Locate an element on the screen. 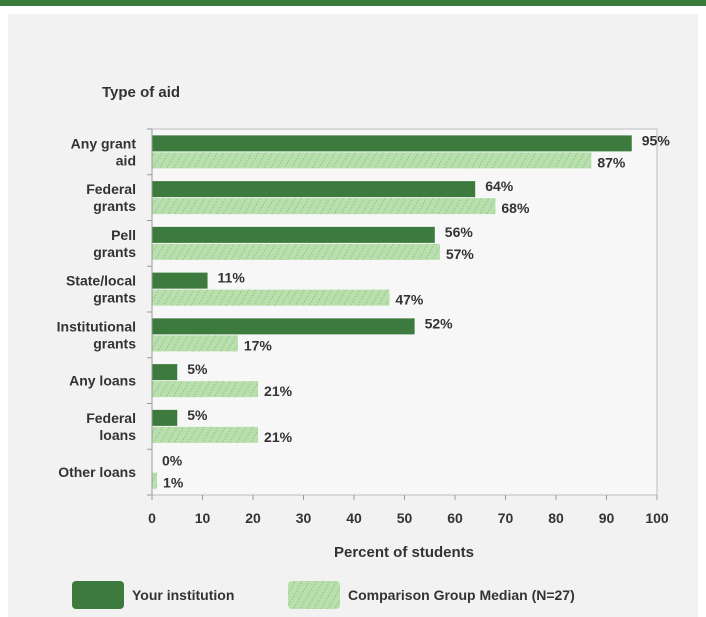 The image size is (706, 617). data-label-your-institution: 56% is located at coordinates (459, 232).